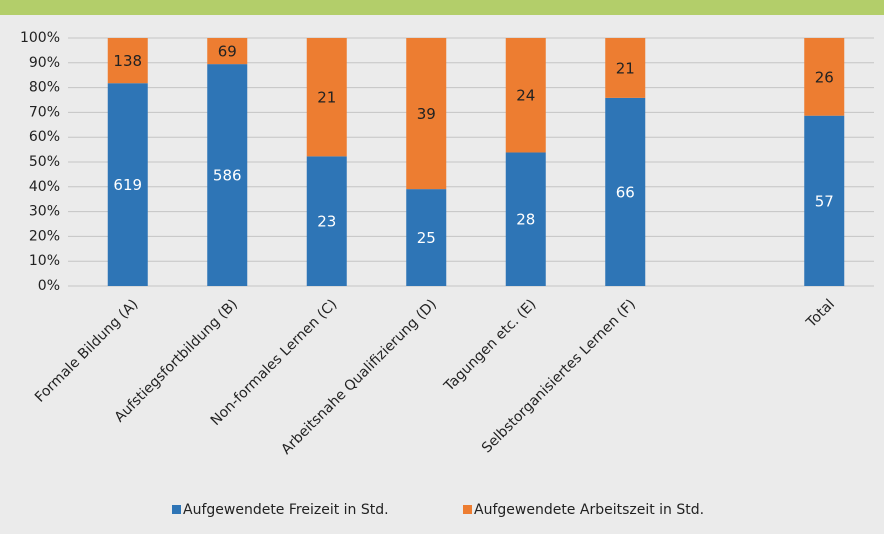 Image resolution: width=884 pixels, height=534 pixels. Describe the element at coordinates (44, 112) in the screenshot. I see `y-tick-label: 70%` at that location.